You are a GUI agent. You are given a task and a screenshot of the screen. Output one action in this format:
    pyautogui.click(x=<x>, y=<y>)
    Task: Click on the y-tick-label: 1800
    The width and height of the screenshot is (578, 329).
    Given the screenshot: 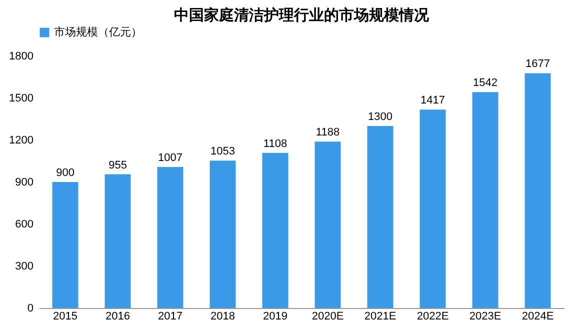 What is the action you would take?
    pyautogui.click(x=21, y=56)
    